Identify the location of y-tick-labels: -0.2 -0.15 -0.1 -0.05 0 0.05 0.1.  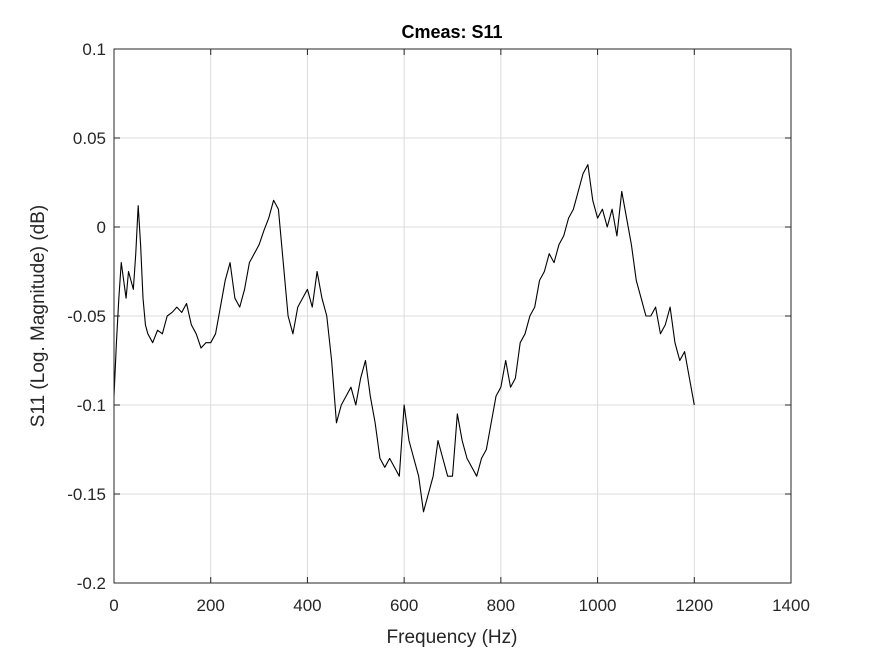
(86, 316).